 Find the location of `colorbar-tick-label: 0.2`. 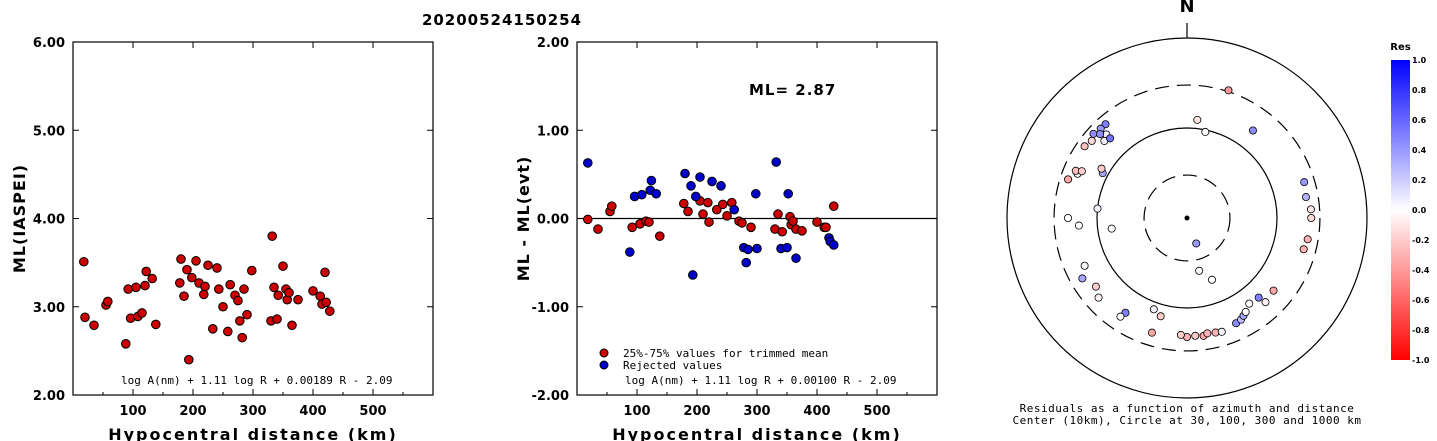

colorbar-tick-label: 0.2 is located at coordinates (1419, 180).